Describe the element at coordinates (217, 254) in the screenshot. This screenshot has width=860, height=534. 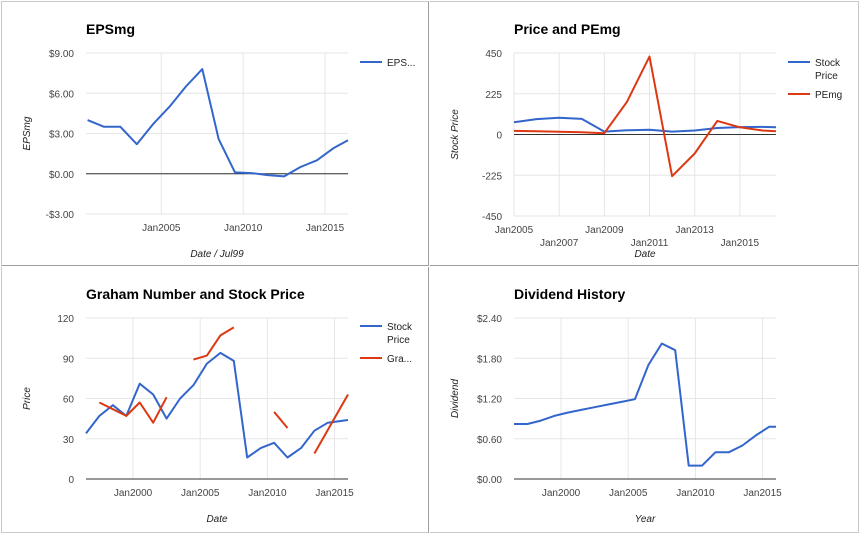
I see `x-axis-label: Date / Jul99` at that location.